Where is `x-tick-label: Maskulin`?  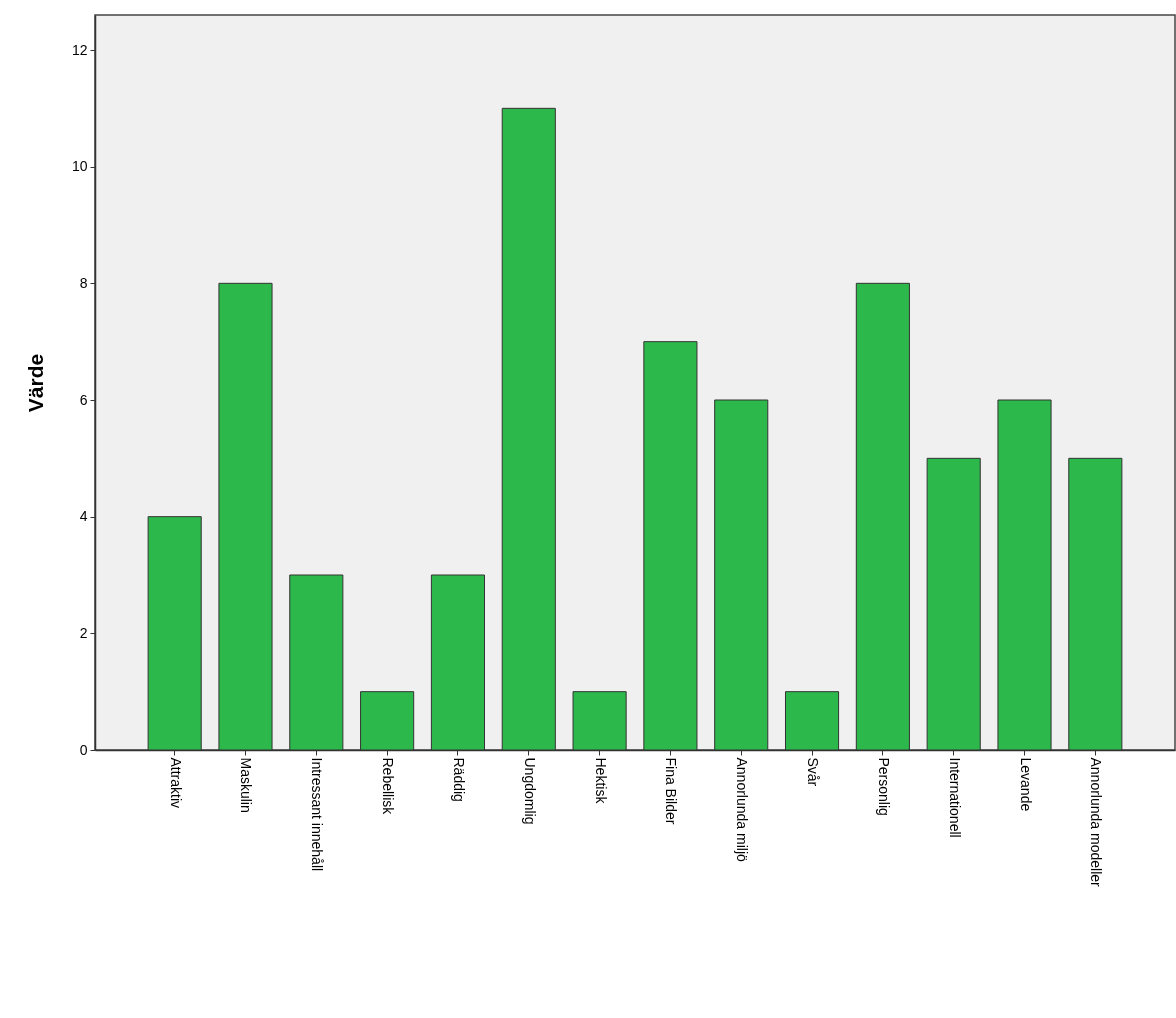
x-tick-label: Maskulin is located at coordinates (246, 785).